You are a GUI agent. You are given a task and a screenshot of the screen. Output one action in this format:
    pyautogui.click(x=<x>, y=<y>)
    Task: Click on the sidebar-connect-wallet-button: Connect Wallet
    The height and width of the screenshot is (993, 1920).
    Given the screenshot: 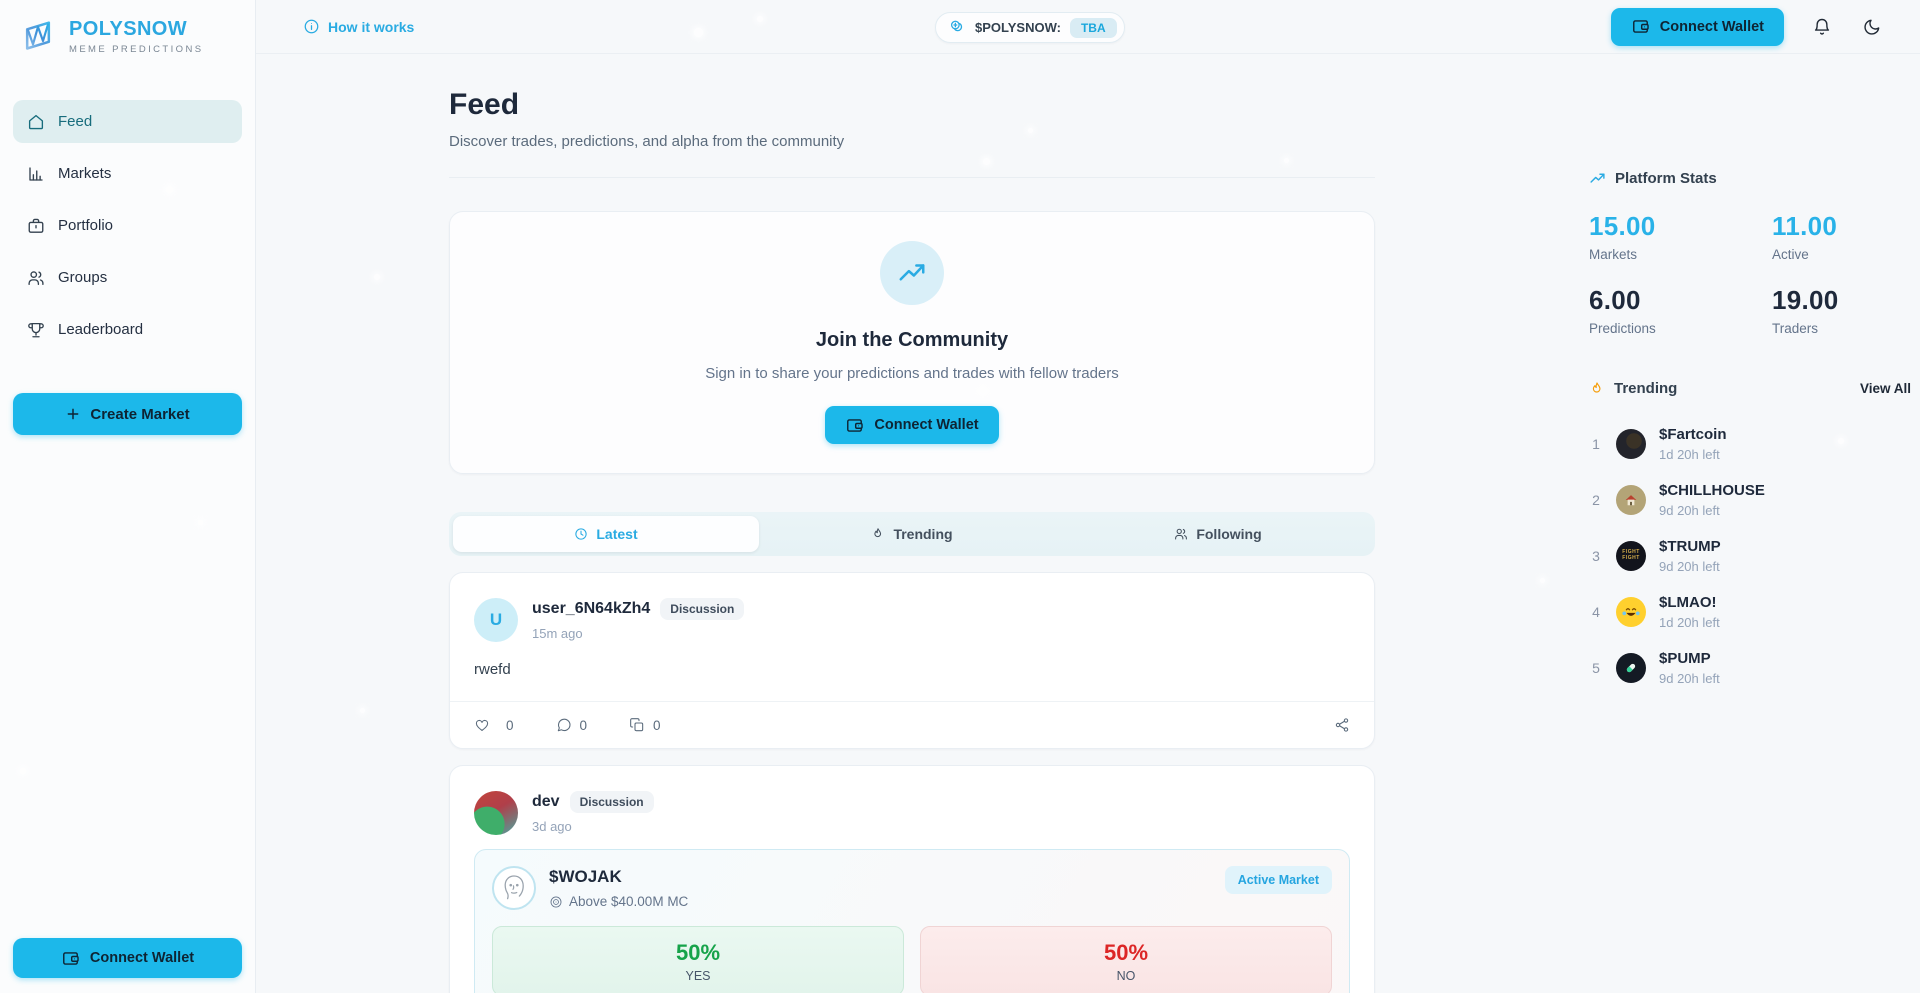 What is the action you would take?
    pyautogui.click(x=127, y=958)
    